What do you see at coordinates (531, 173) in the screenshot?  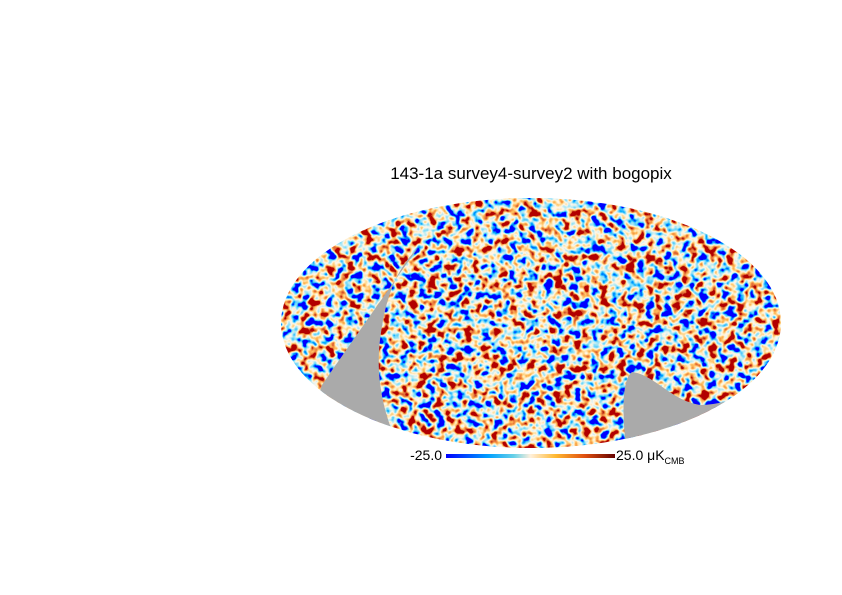 I see `map-title: 143-1a survey4-survey2 with bogopix` at bounding box center [531, 173].